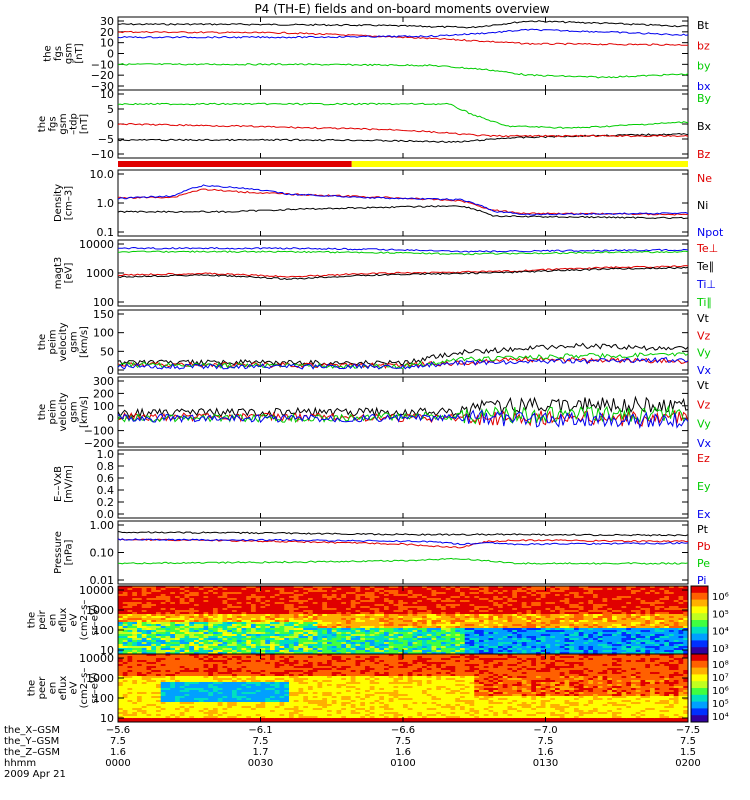  I want to click on y-axis-label: Density [cm–3], so click(64, 203).